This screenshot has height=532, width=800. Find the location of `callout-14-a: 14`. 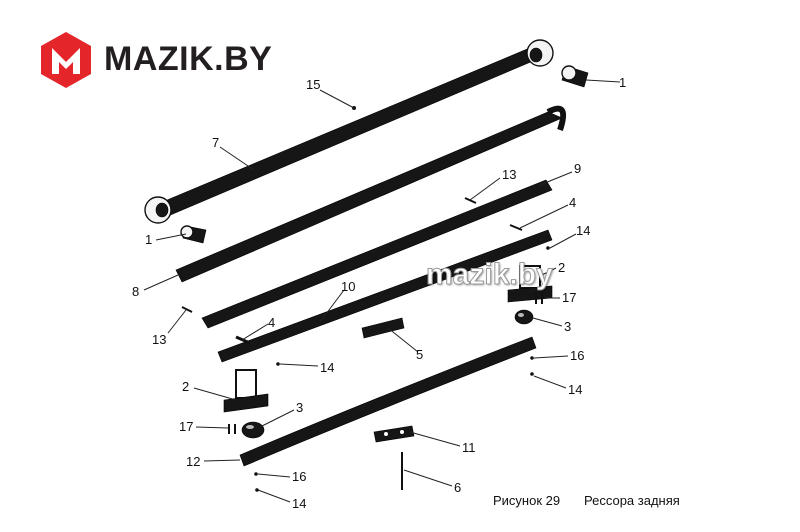

callout-14-a: 14 is located at coordinates (583, 230).